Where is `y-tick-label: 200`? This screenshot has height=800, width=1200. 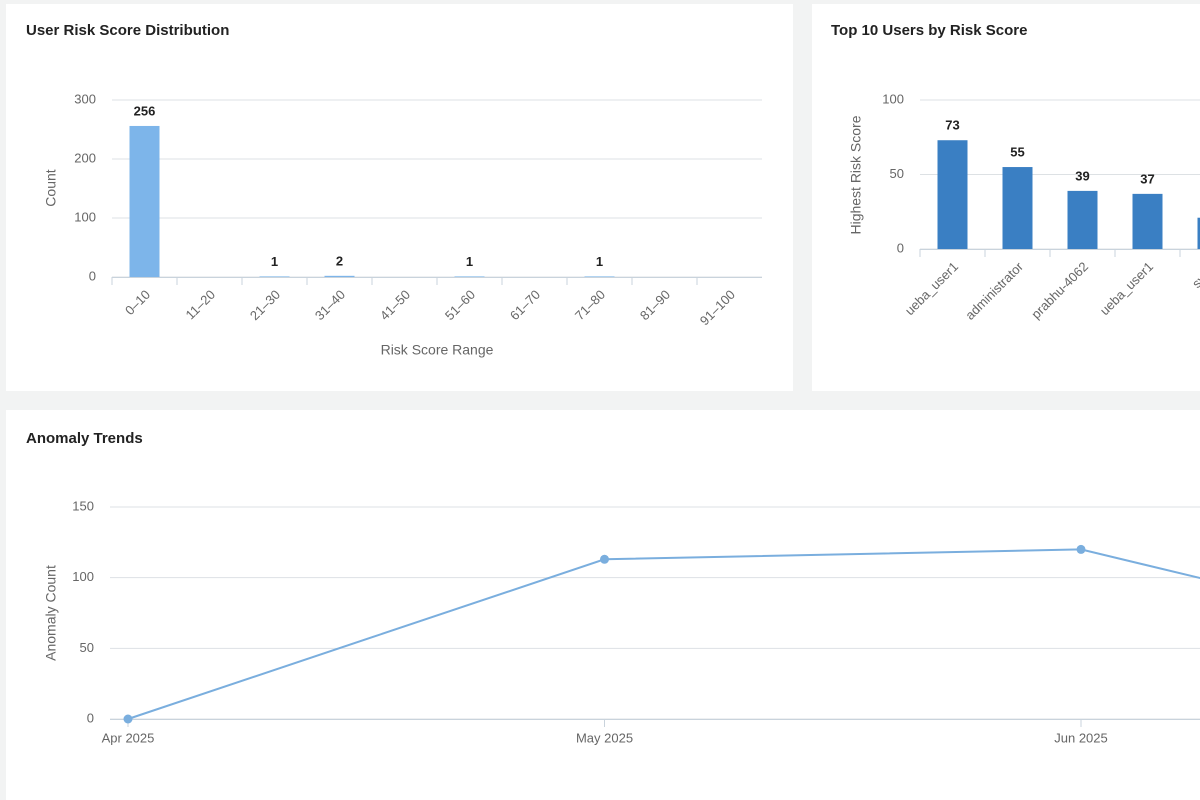
y-tick-label: 200 is located at coordinates (85, 157).